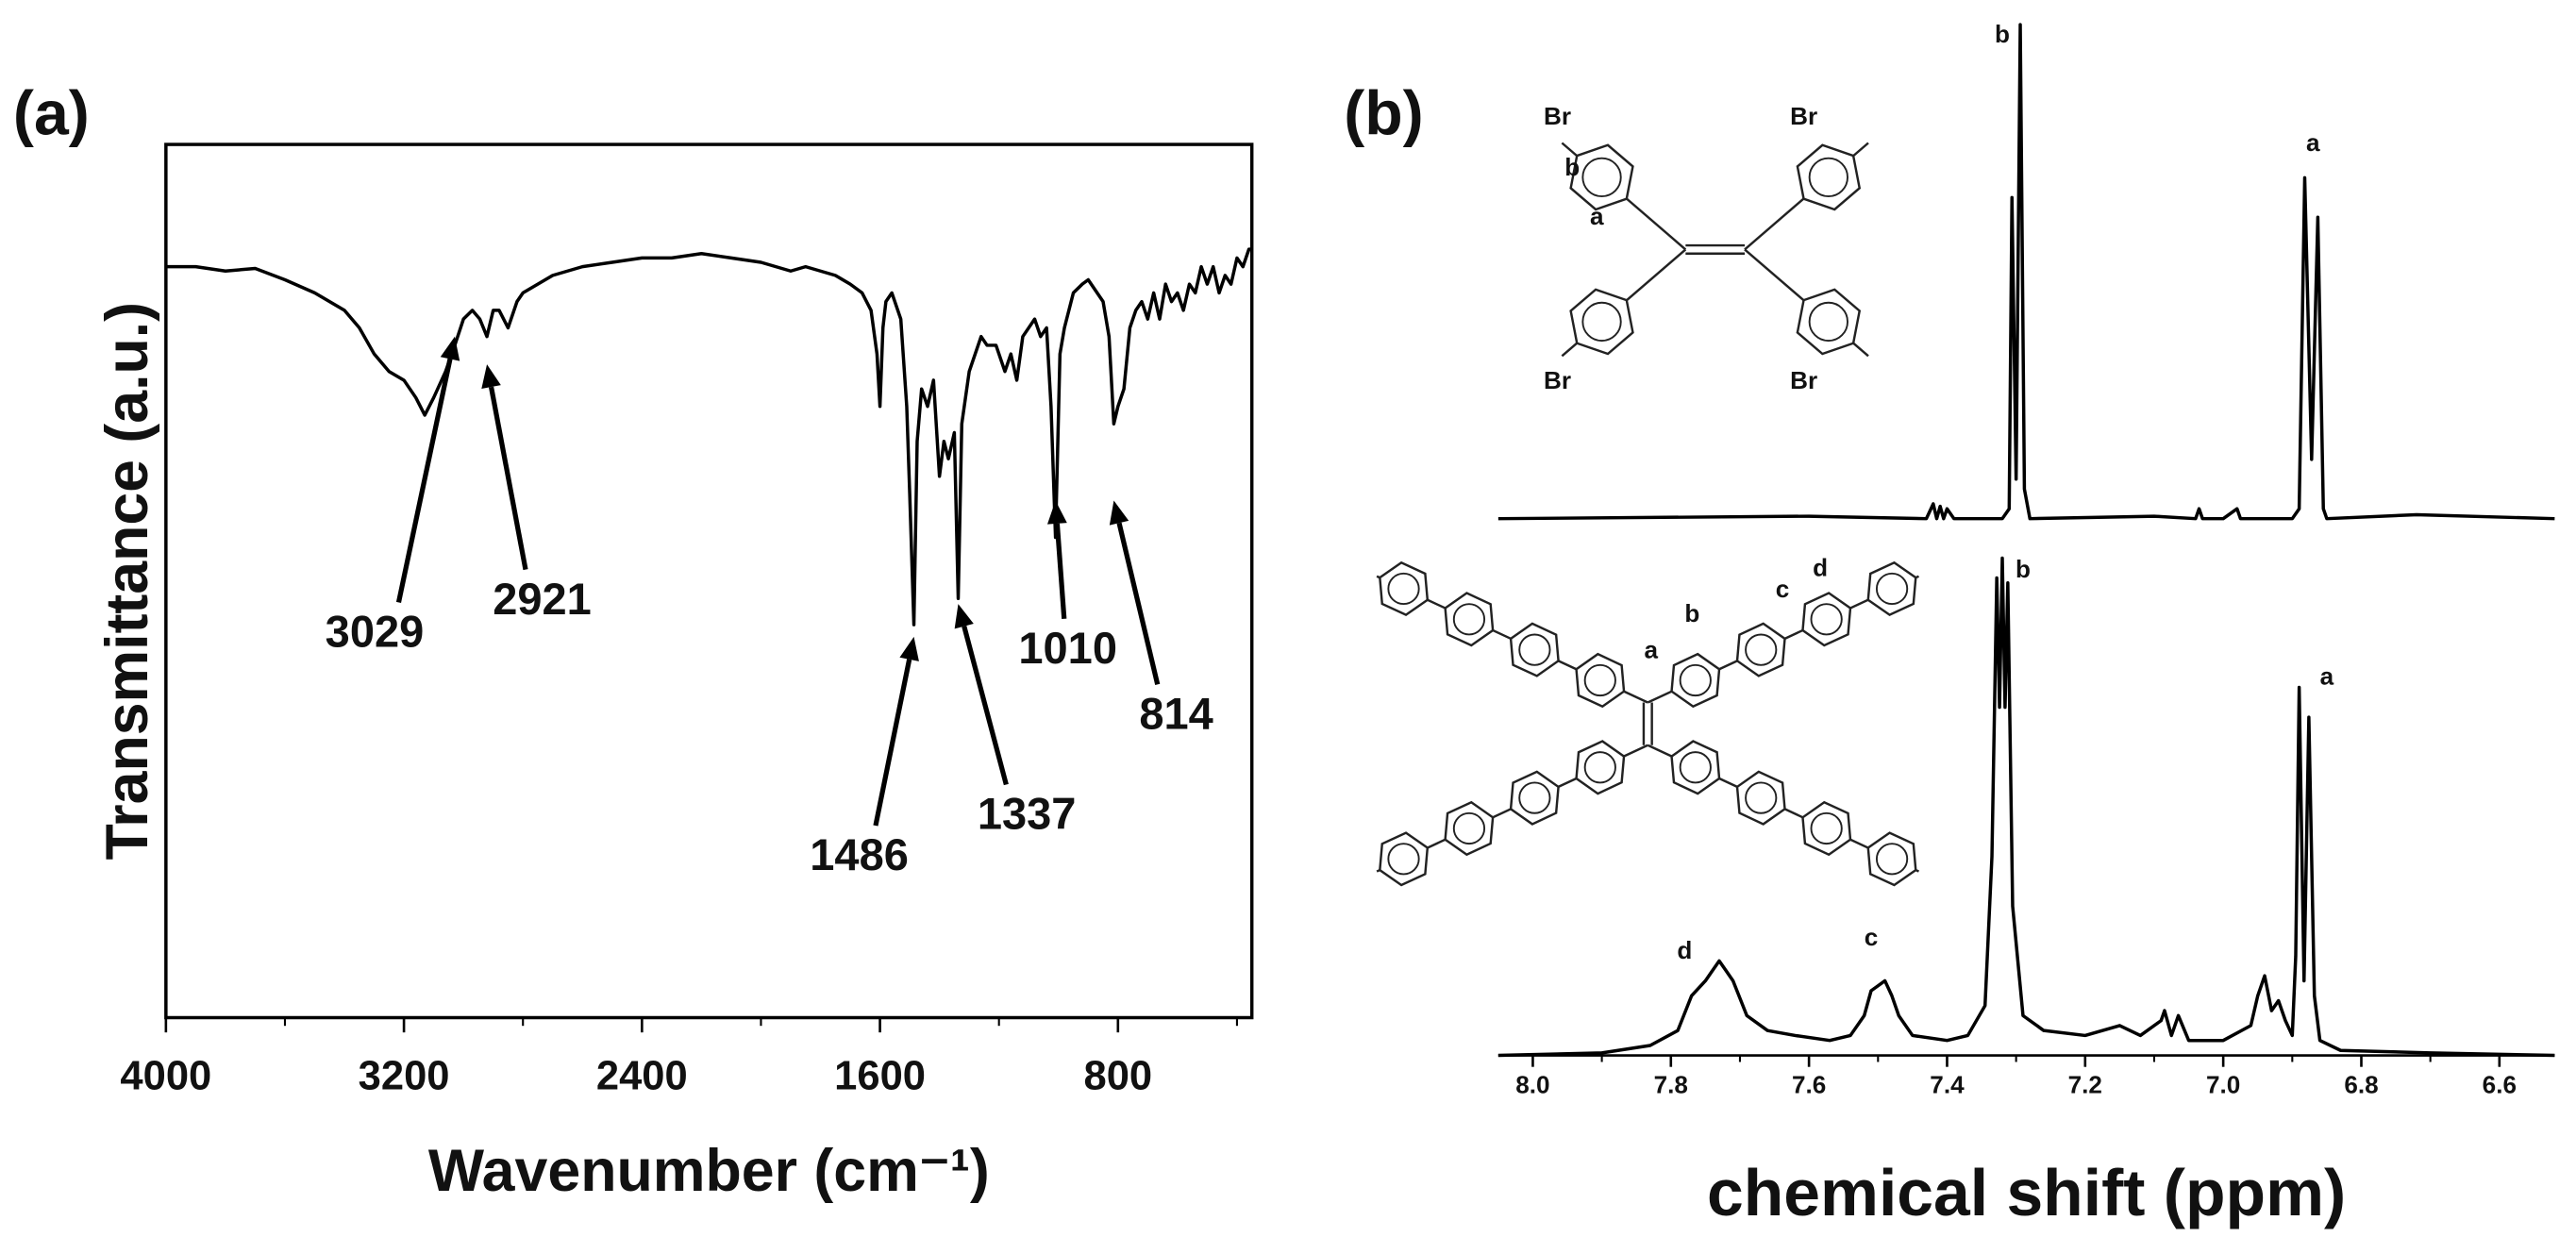  What do you see at coordinates (1947, 1084) in the screenshot?
I see `x-tick-label: 7.4` at bounding box center [1947, 1084].